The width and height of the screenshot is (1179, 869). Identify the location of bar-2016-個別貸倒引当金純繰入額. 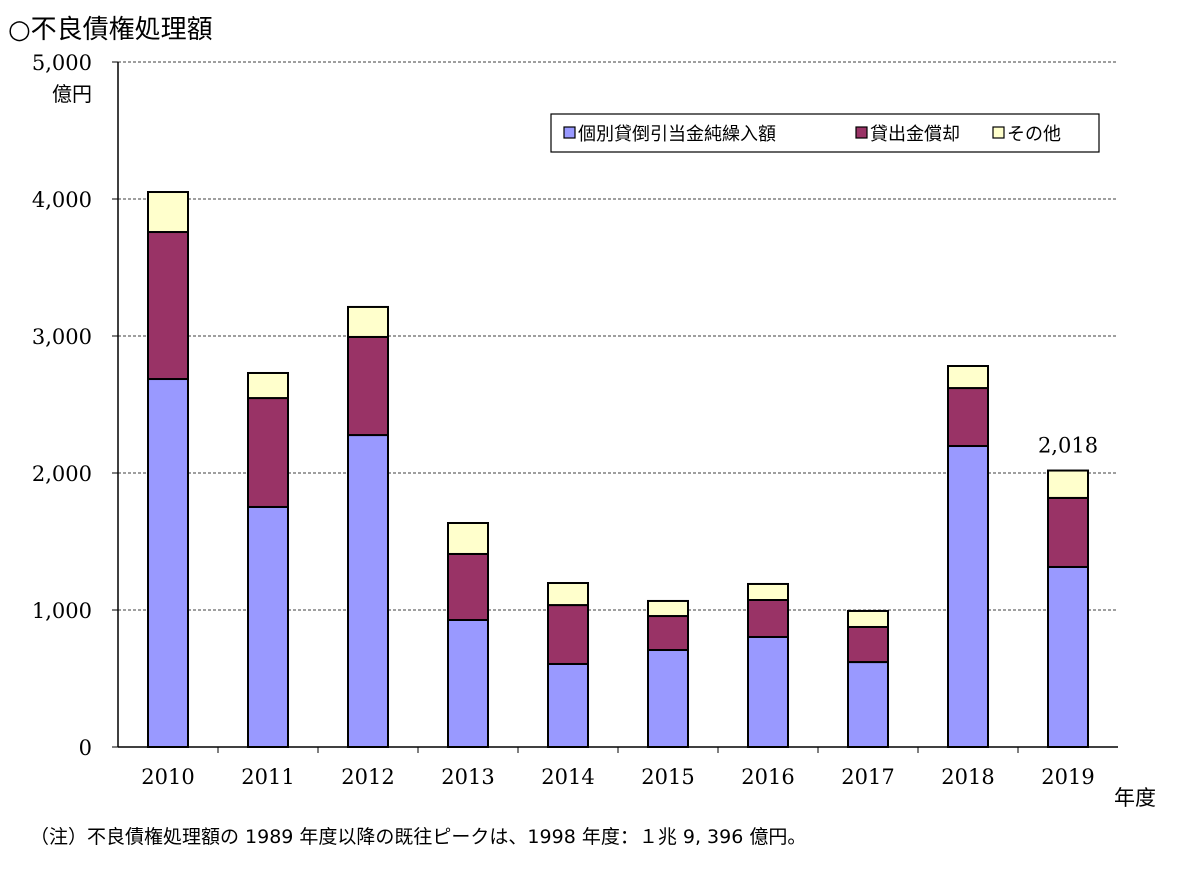
(768, 692).